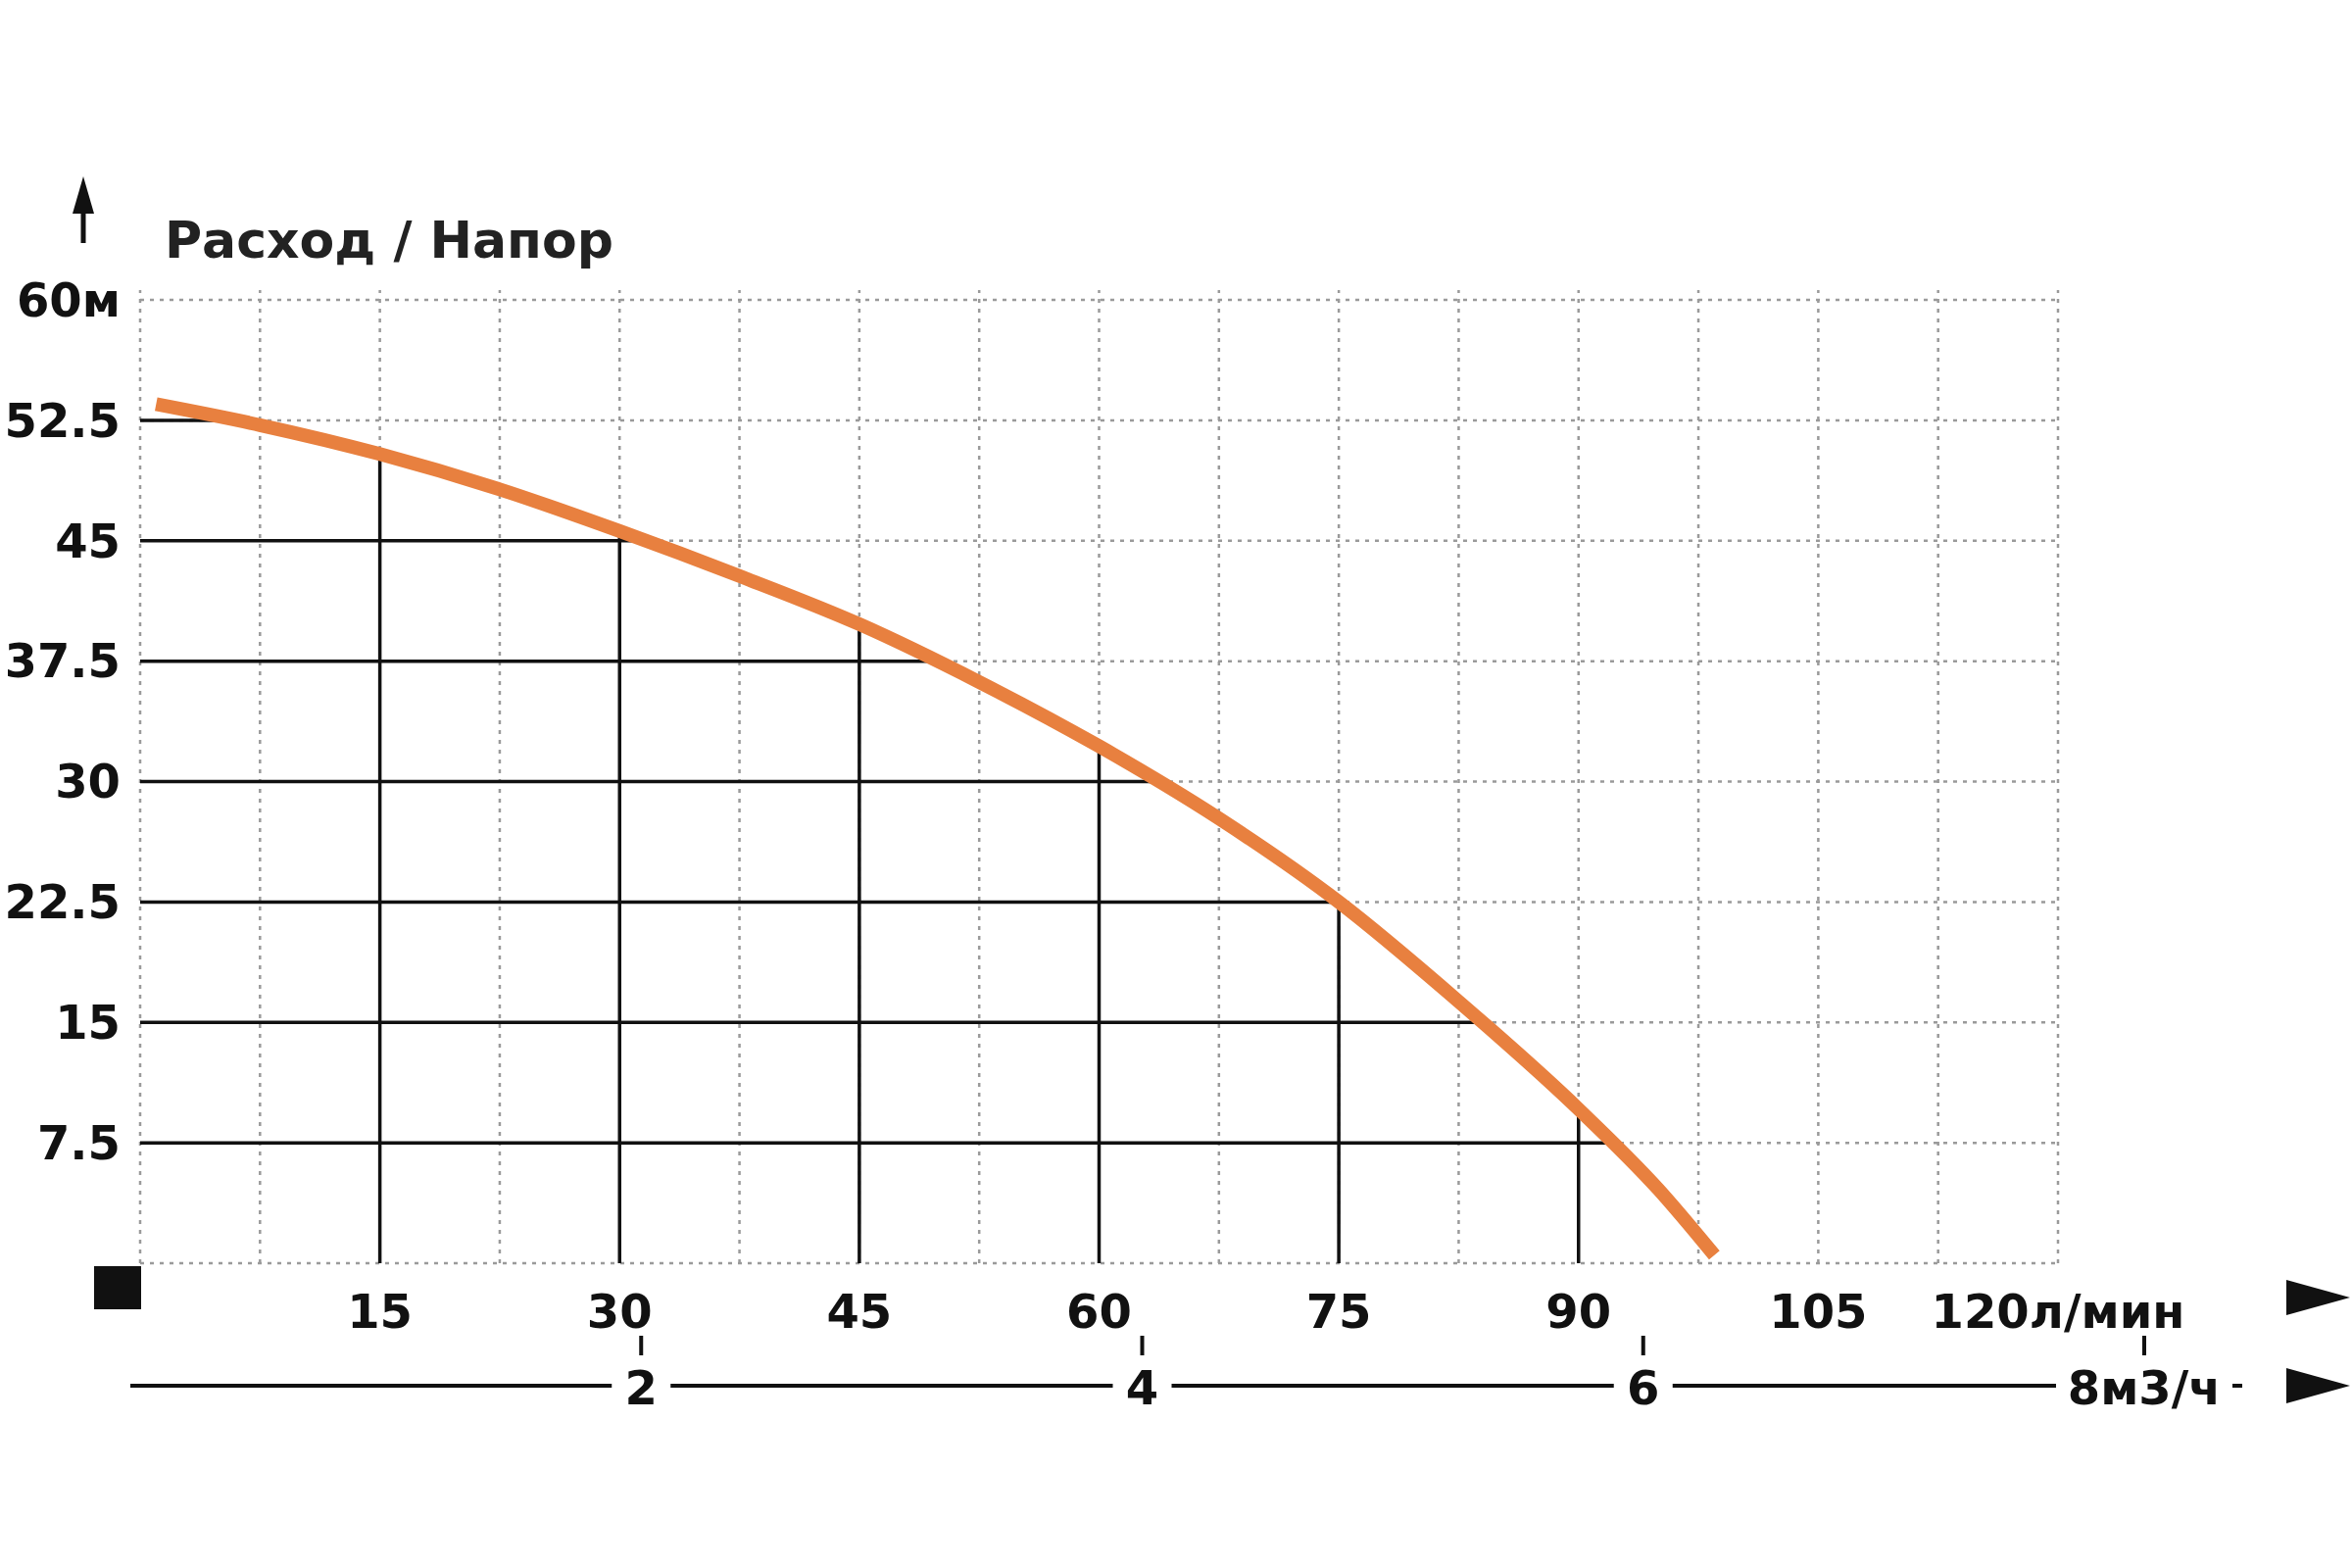  I want to click on x-tick-label: 90, so click(1578, 1311).